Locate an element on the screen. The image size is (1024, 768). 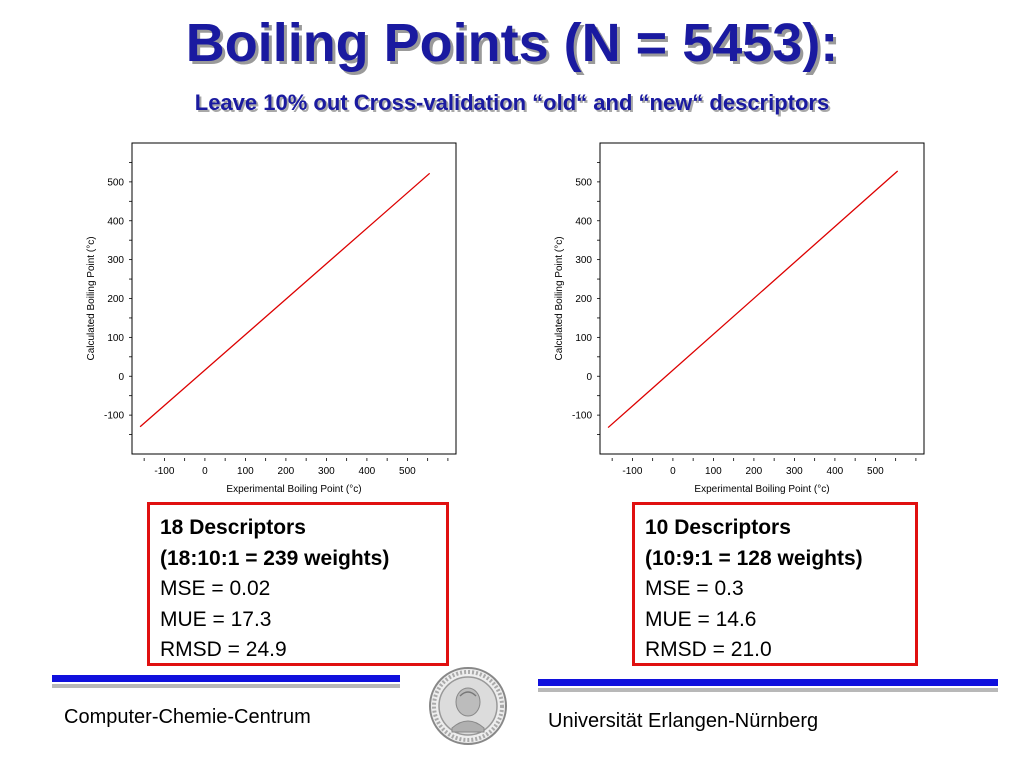
stats-mse: MSE = 0.3 is located at coordinates (694, 588).